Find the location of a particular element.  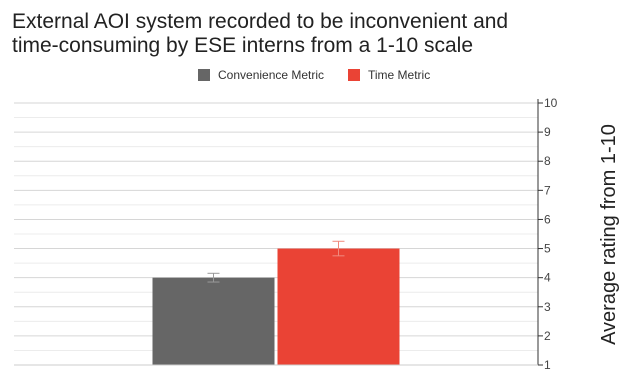

legend-item-convenience: Convenience Metric is located at coordinates (261, 75).